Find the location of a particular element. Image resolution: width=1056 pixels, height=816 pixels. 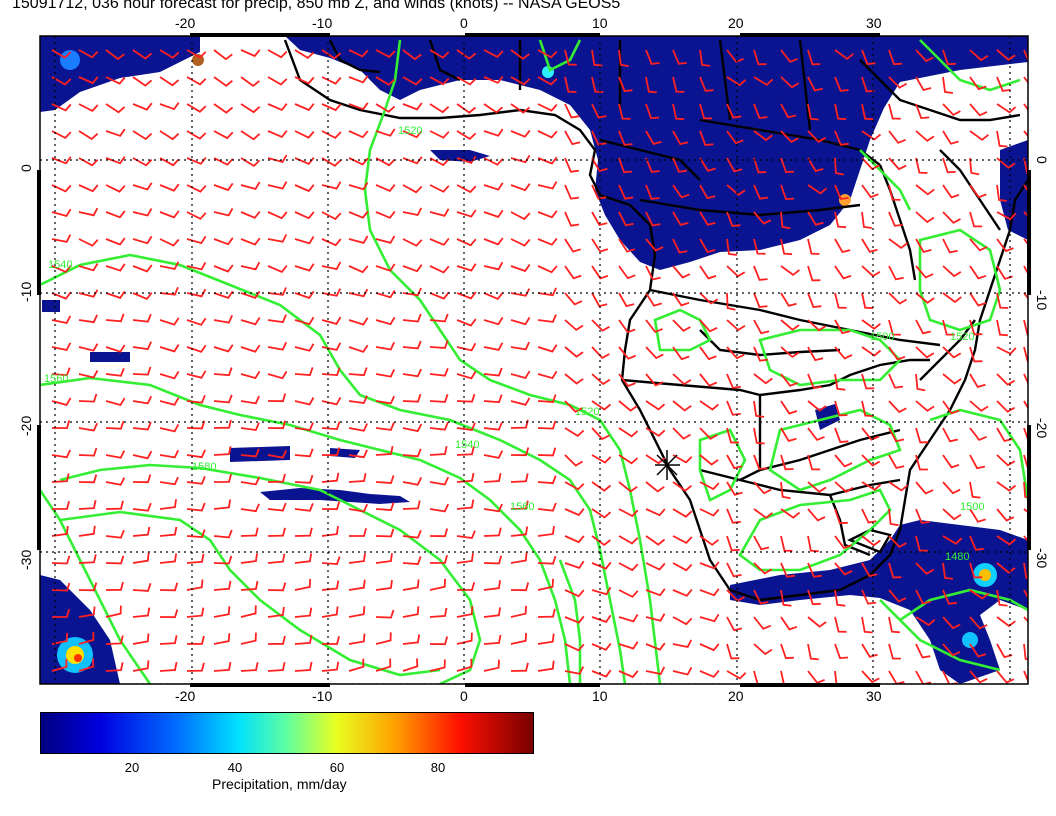

contour-label: 1540 is located at coordinates (60, 265).